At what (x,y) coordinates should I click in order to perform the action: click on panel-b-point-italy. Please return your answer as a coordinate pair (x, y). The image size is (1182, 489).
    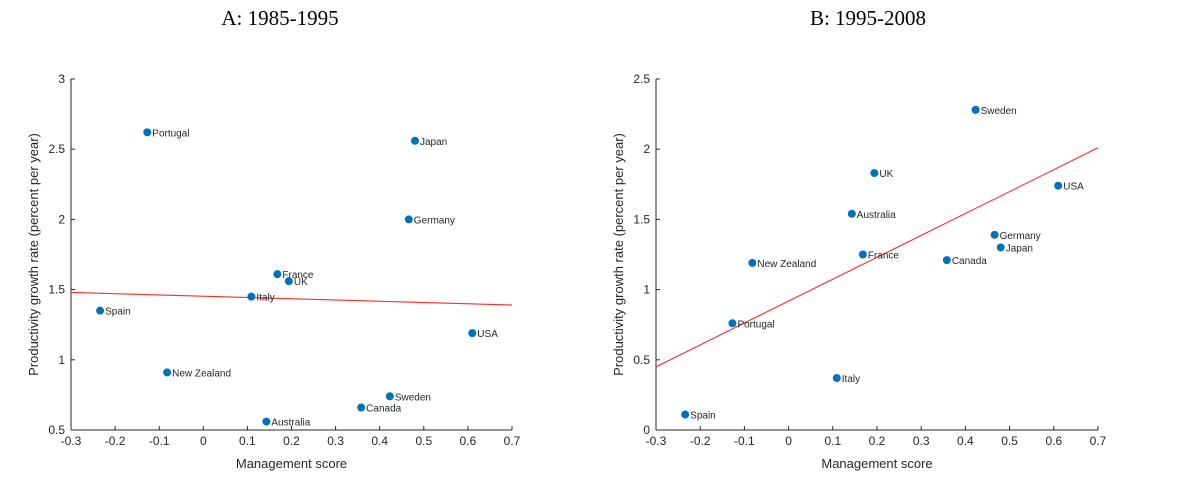
    Looking at the image, I should click on (836, 378).